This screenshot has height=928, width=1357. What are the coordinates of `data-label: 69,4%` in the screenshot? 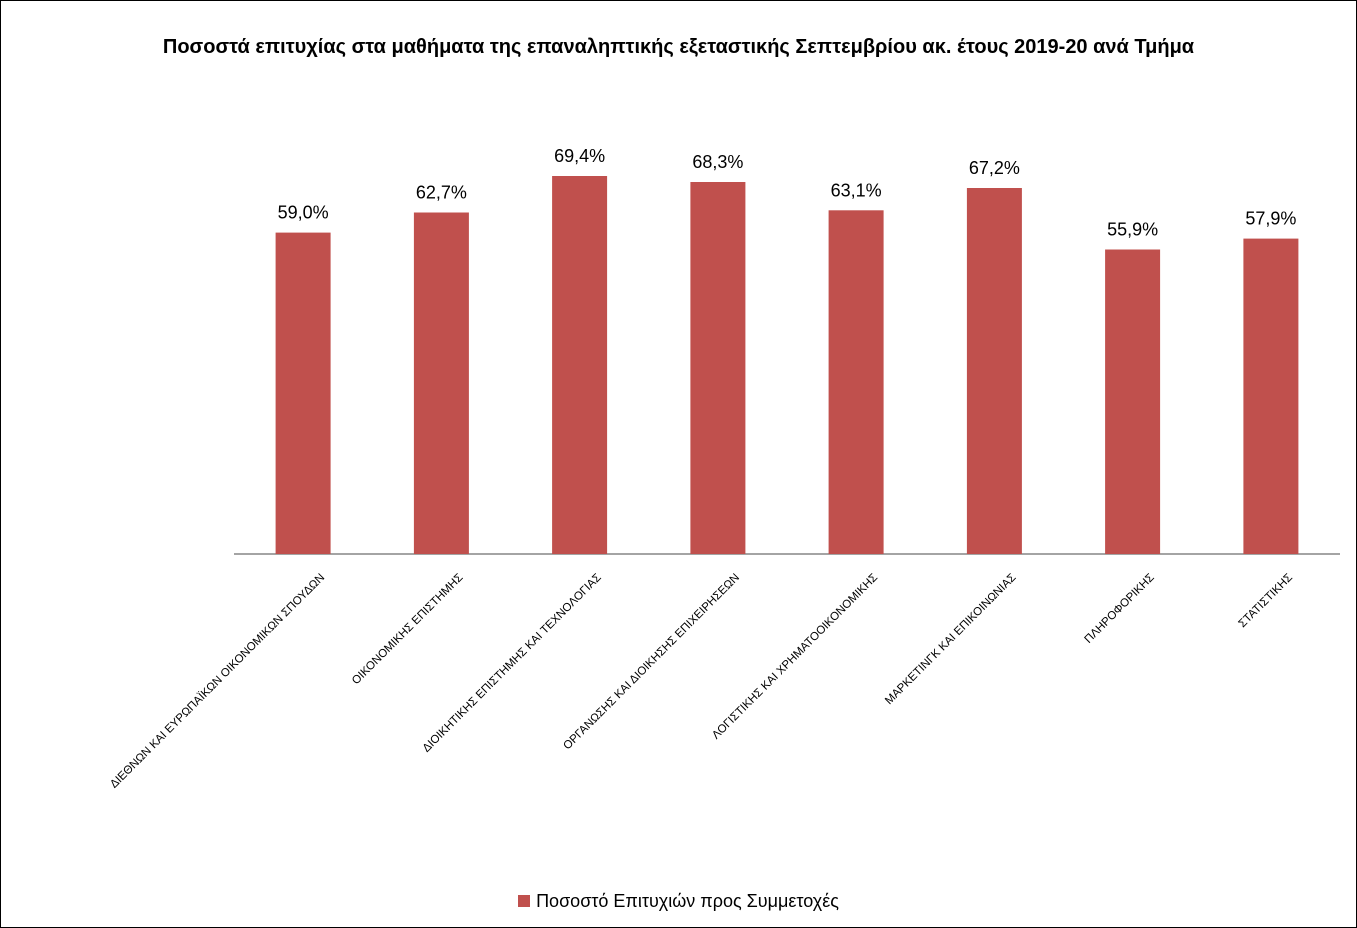 It's located at (579, 156).